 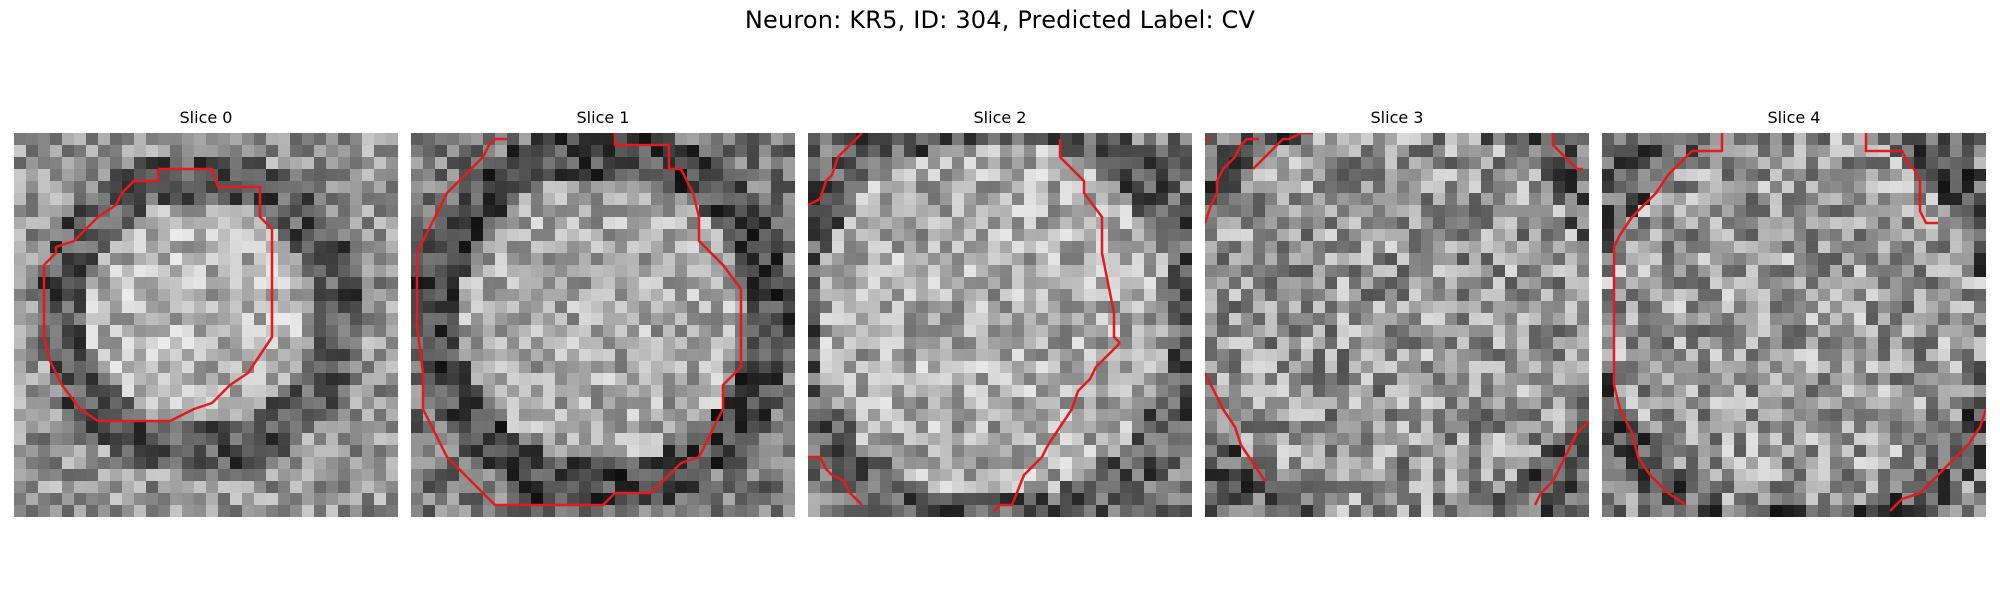 I want to click on slice-title-4: Slice 4, so click(x=1794, y=117).